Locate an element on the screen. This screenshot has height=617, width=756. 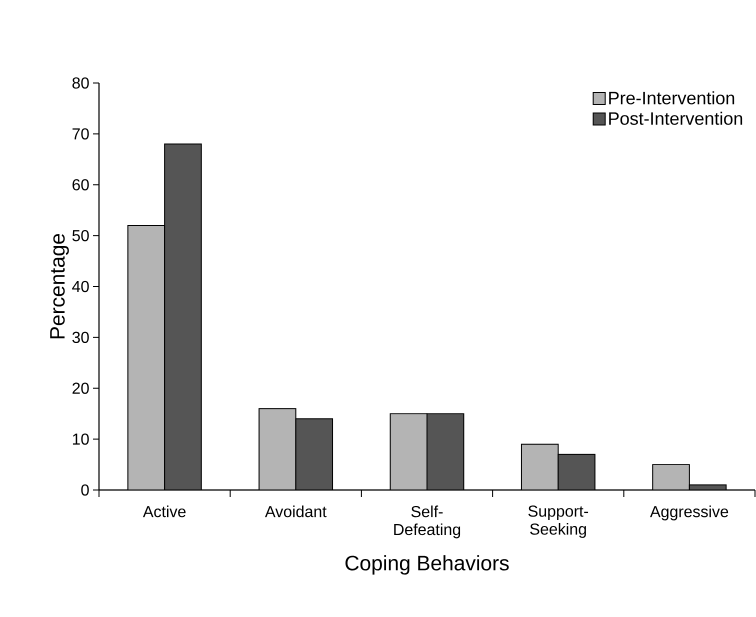
y-tick-label: 40 is located at coordinates (80, 286).